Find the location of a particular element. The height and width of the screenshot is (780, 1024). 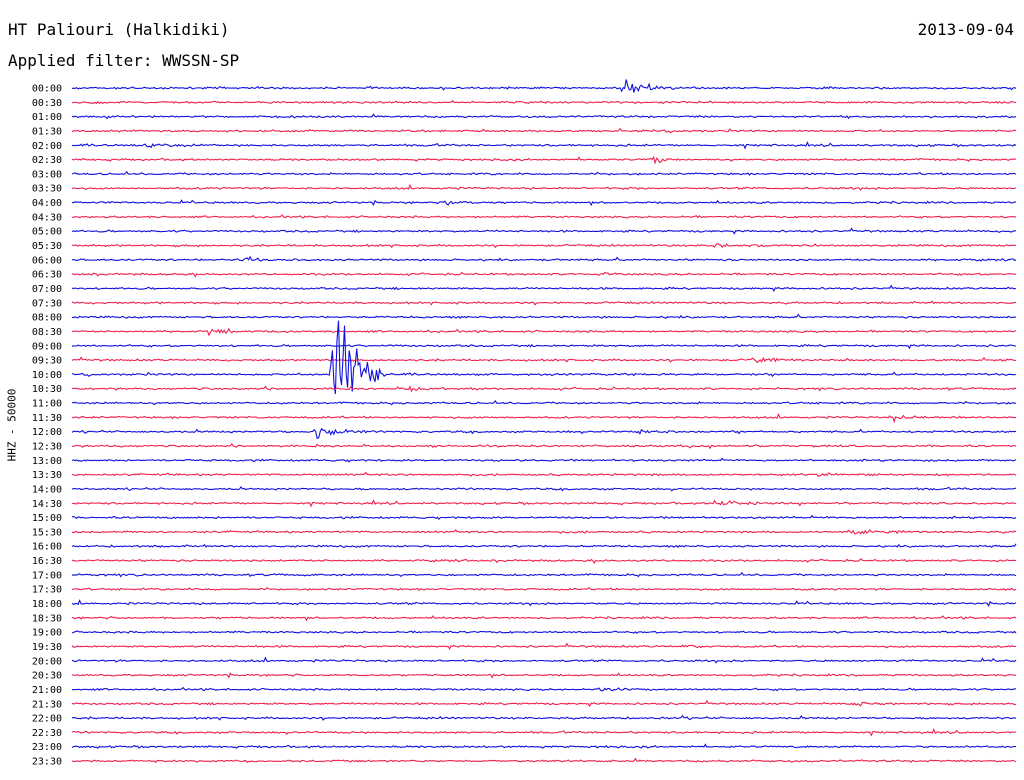

time-label-1130: 11:30 is located at coordinates (47, 418).